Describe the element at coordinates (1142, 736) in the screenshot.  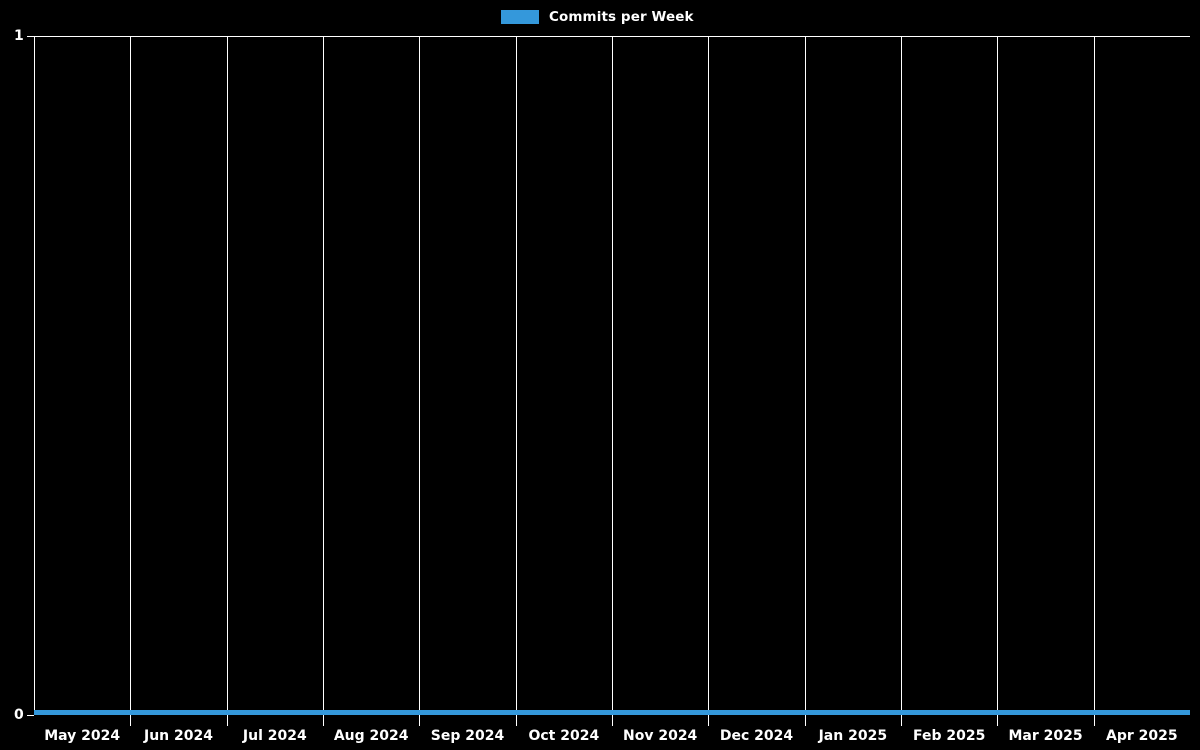
I see `x-axis-tick-label: Apr 2025` at that location.